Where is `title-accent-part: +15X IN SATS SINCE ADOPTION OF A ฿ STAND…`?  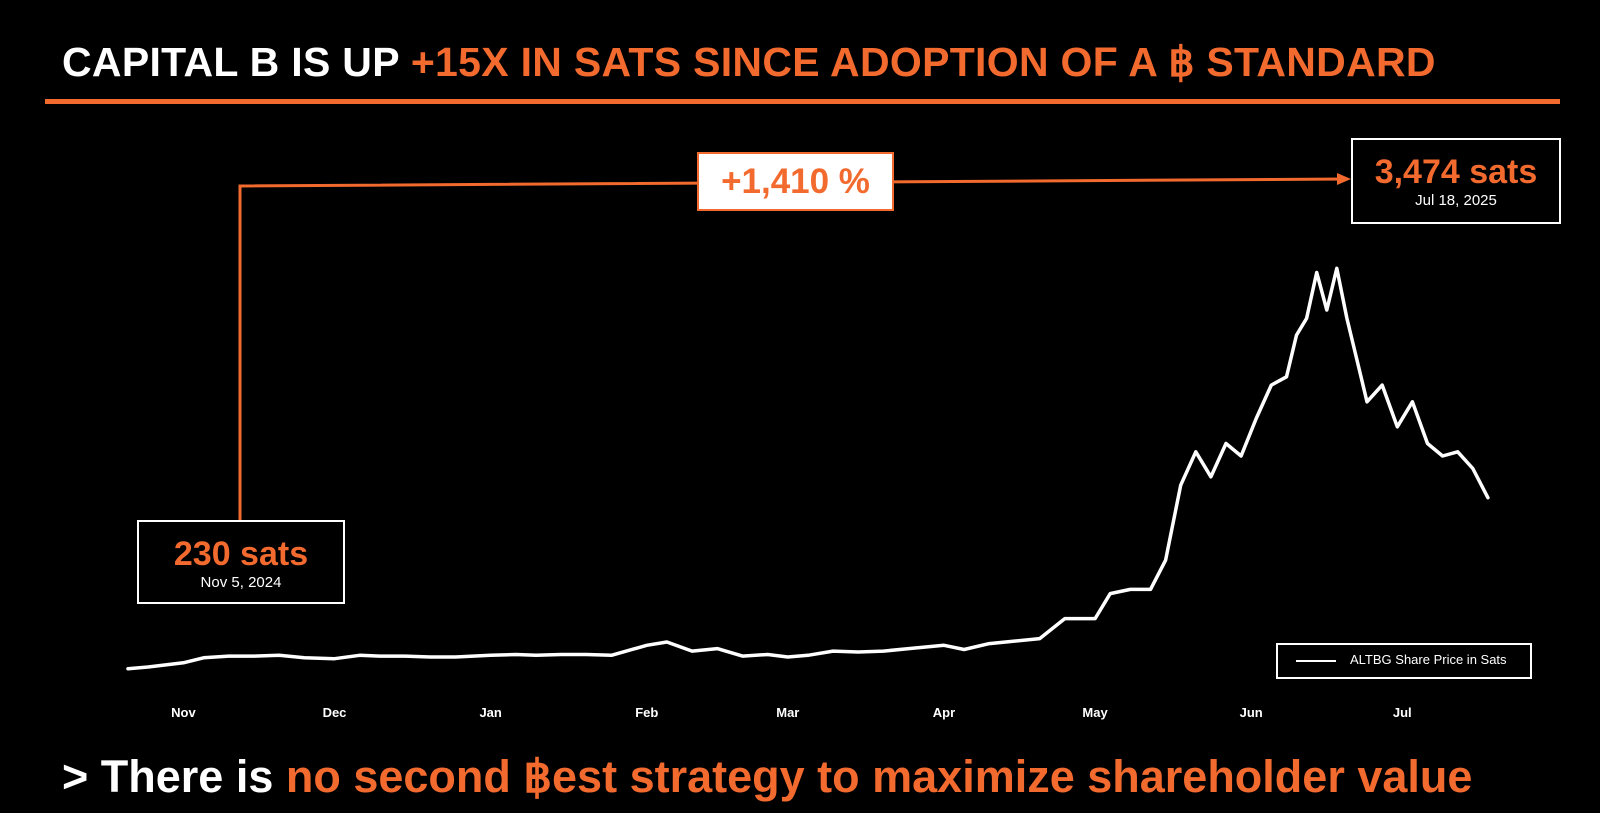 title-accent-part: +15X IN SATS SINCE ADOPTION OF A ฿ STAND… is located at coordinates (923, 62).